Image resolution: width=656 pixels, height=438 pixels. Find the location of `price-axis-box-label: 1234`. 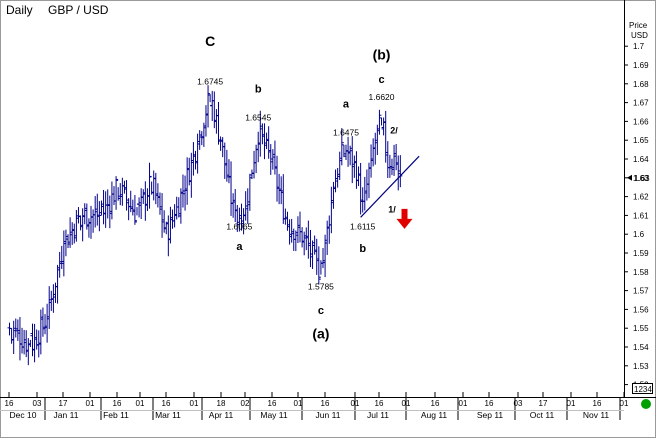

price-axis-box-label: 1234 is located at coordinates (643, 389).